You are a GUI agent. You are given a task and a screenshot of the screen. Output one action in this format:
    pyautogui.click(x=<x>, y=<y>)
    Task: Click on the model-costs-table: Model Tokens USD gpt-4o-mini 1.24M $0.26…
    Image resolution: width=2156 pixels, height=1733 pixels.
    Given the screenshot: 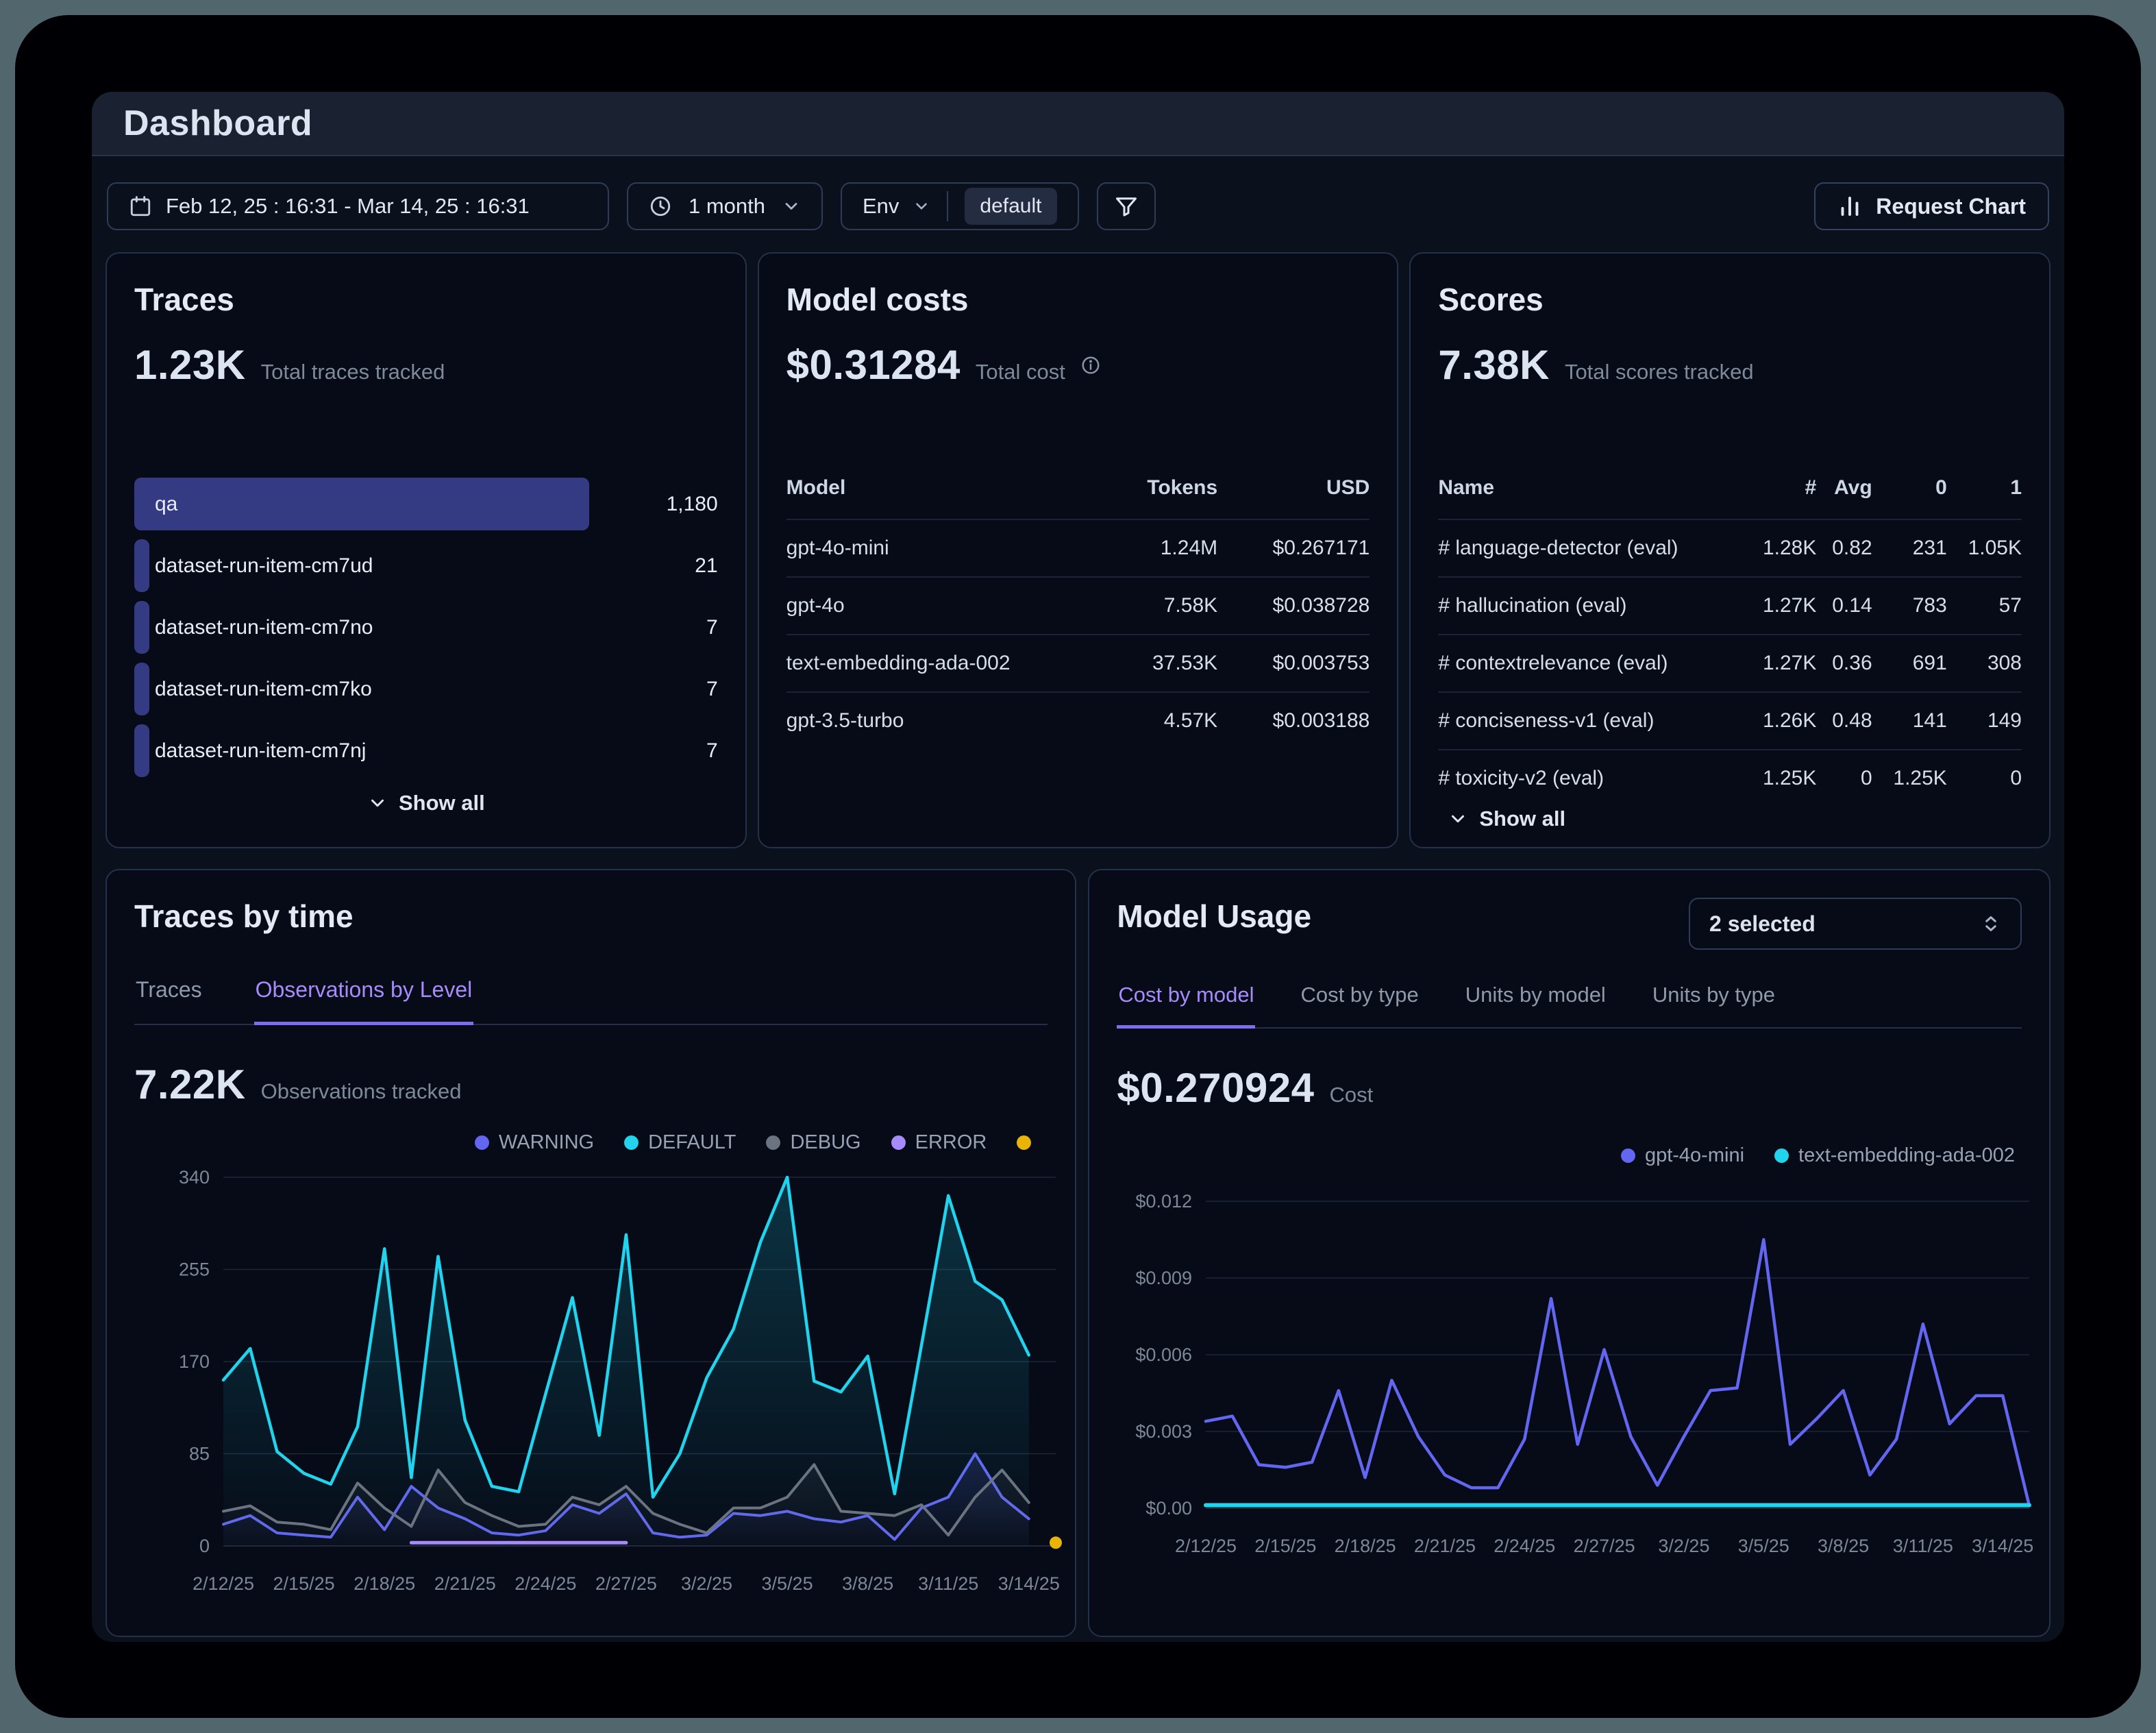 What is the action you would take?
    pyautogui.click(x=1078, y=612)
    